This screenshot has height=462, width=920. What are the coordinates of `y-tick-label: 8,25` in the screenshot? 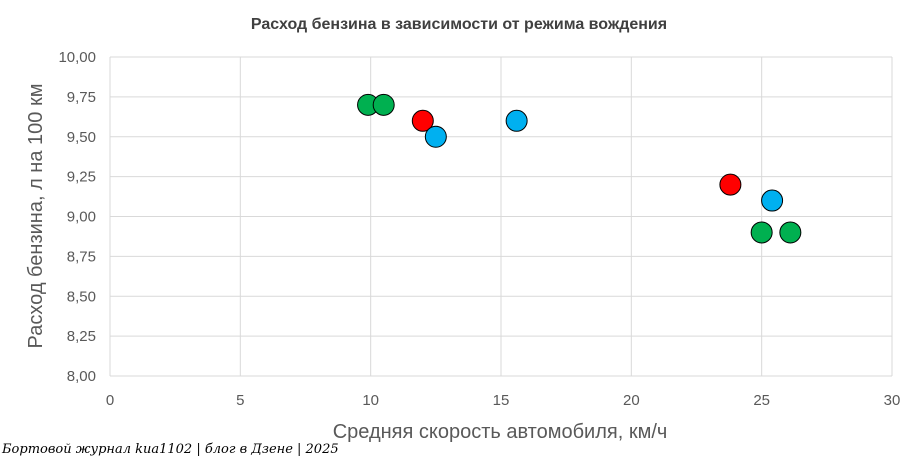 It's located at (81, 336).